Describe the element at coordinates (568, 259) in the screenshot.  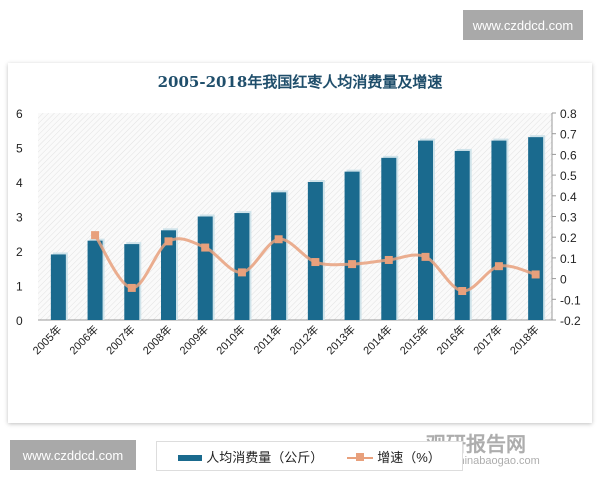
I see `right-tick-label: 0.1` at that location.